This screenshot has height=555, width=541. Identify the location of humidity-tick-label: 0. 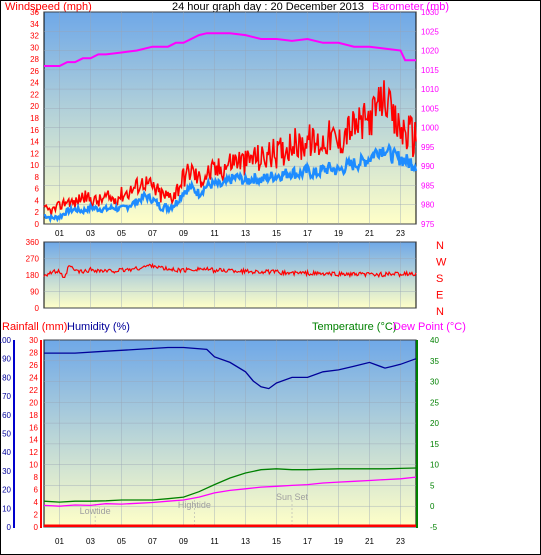
(9, 527).